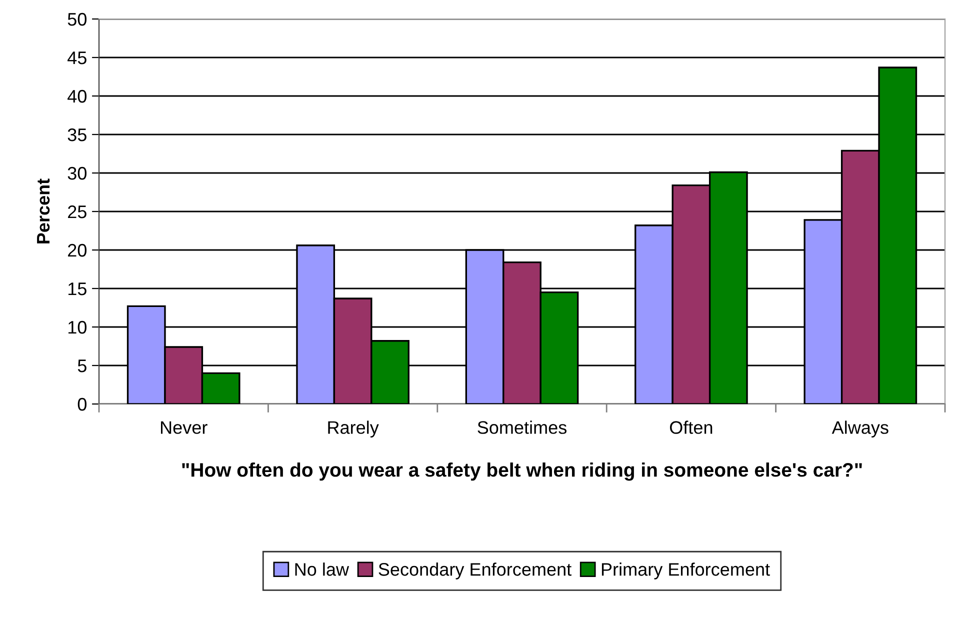 Image resolution: width=963 pixels, height=617 pixels. Describe the element at coordinates (353, 429) in the screenshot. I see `x-tick-label: Rarely` at that location.